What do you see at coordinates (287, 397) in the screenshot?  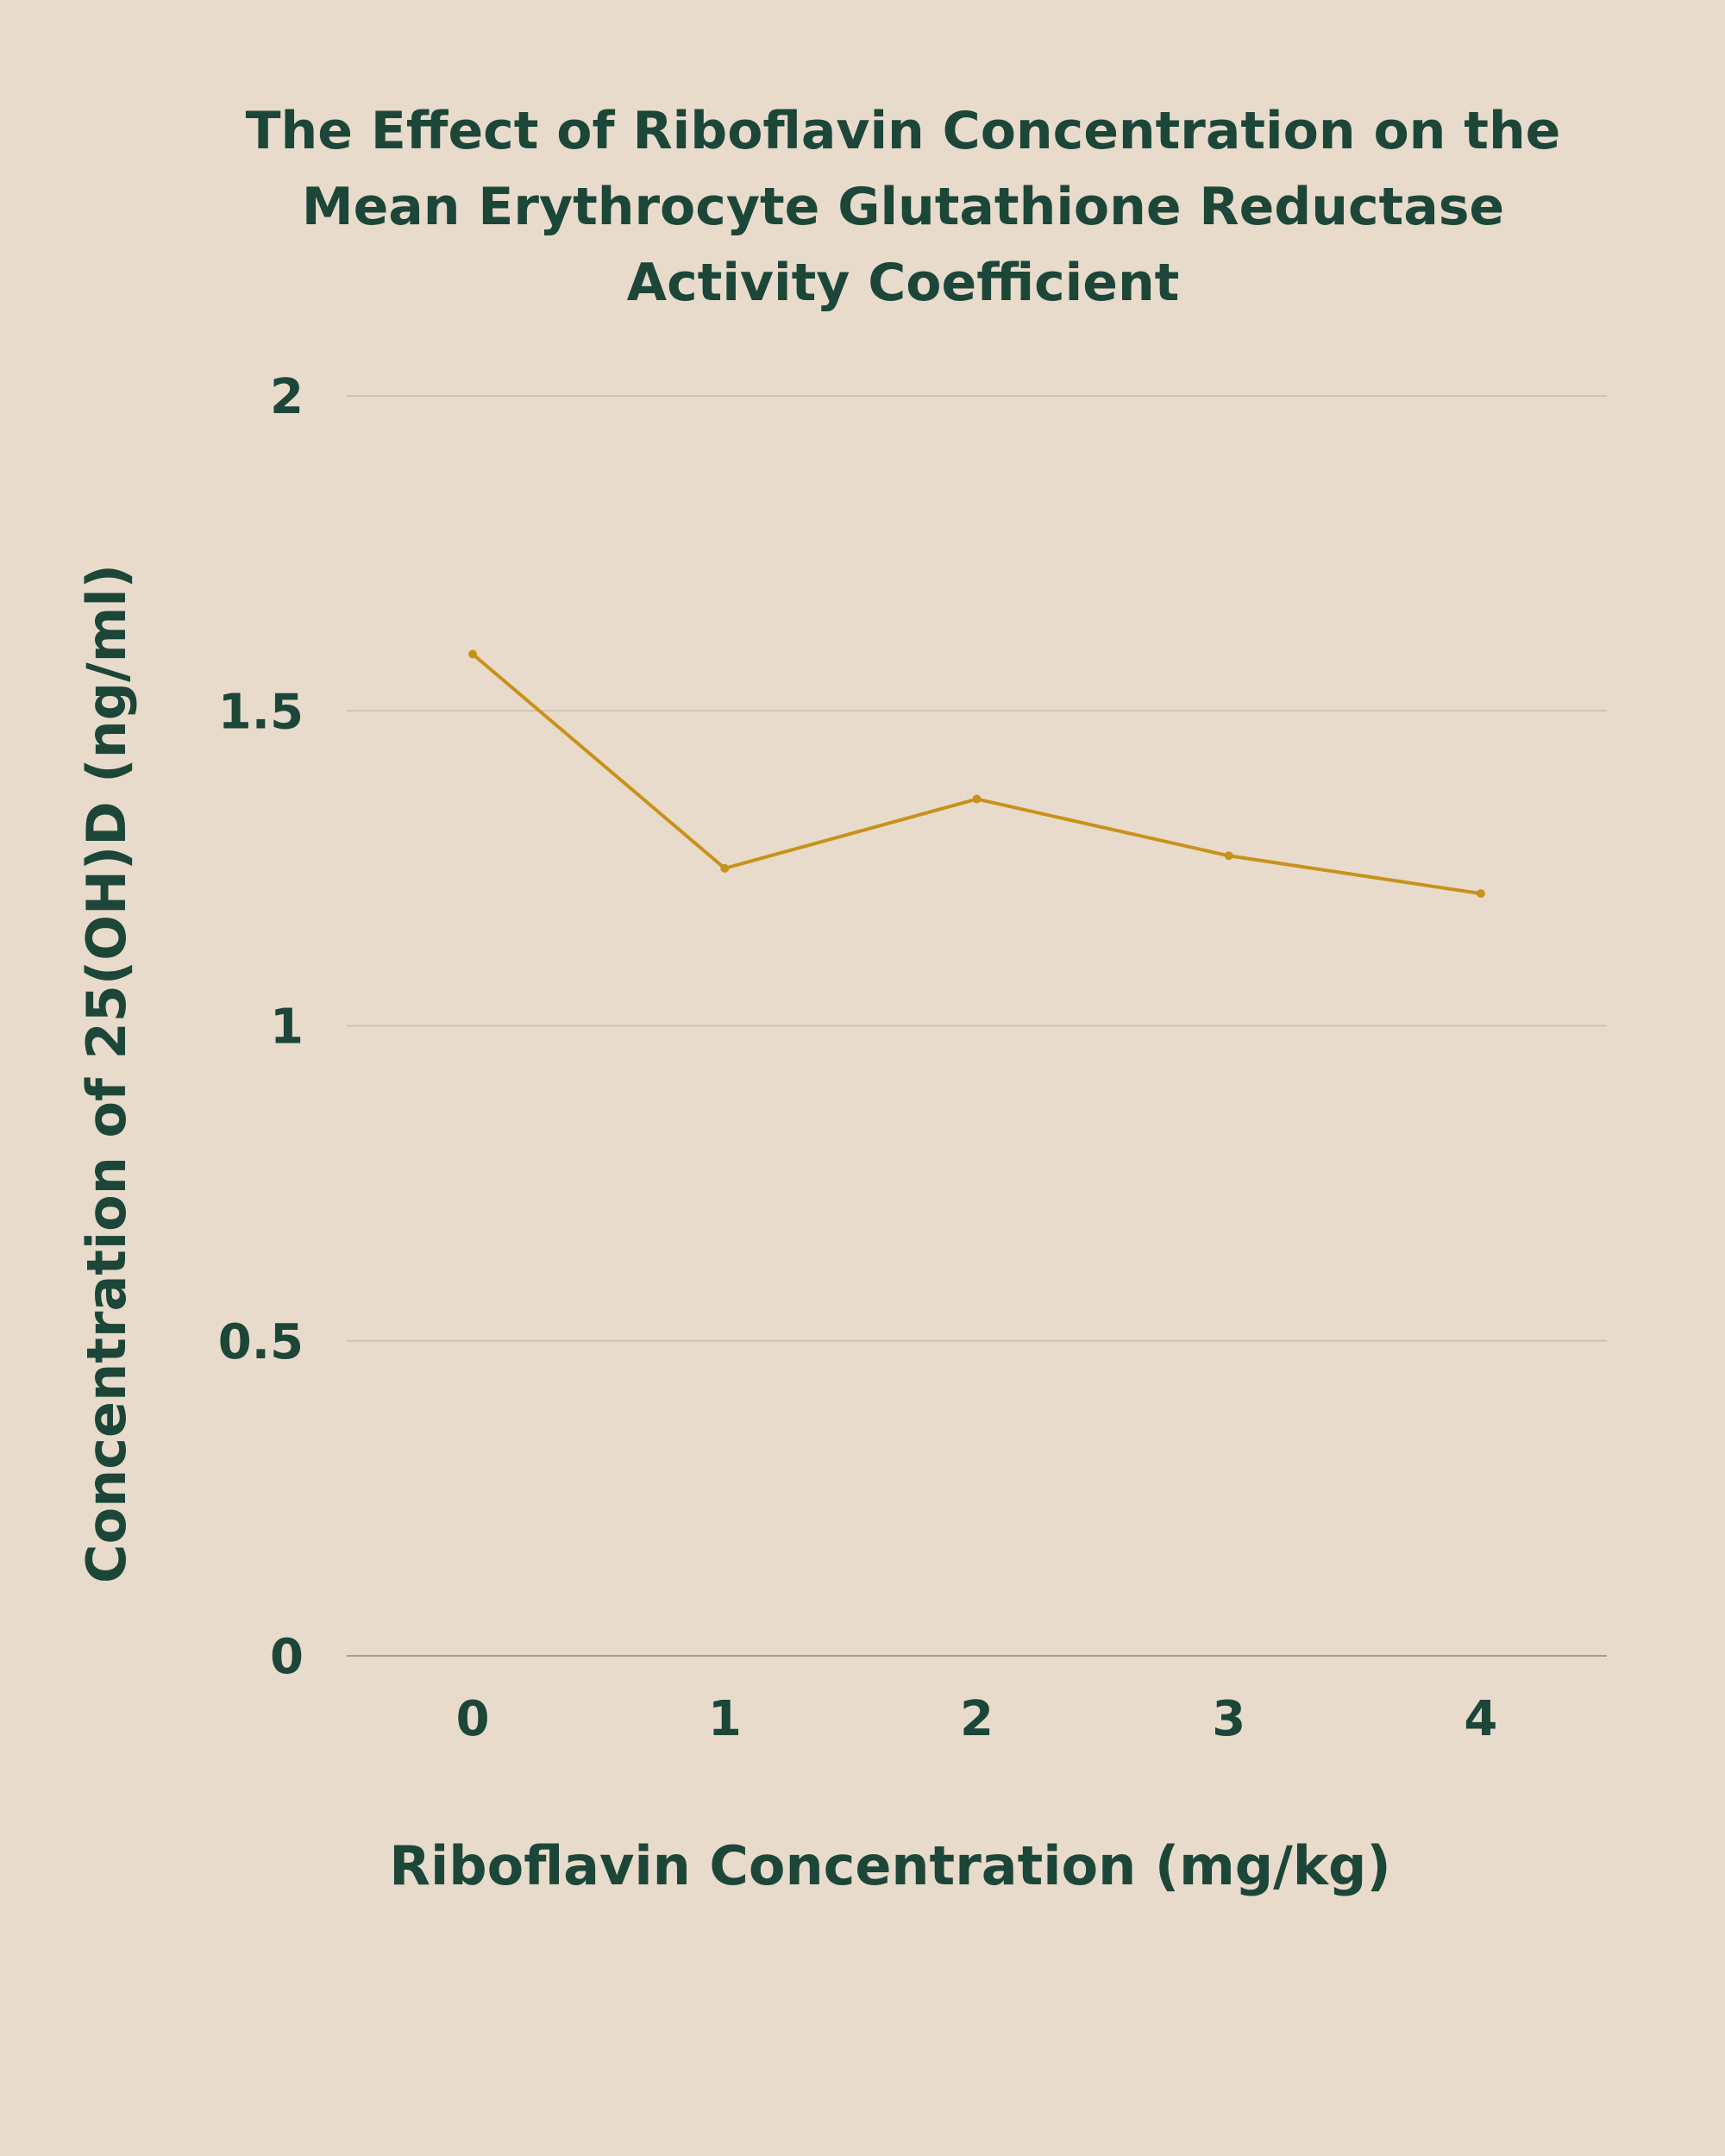 I see `y-tick-label: 2` at bounding box center [287, 397].